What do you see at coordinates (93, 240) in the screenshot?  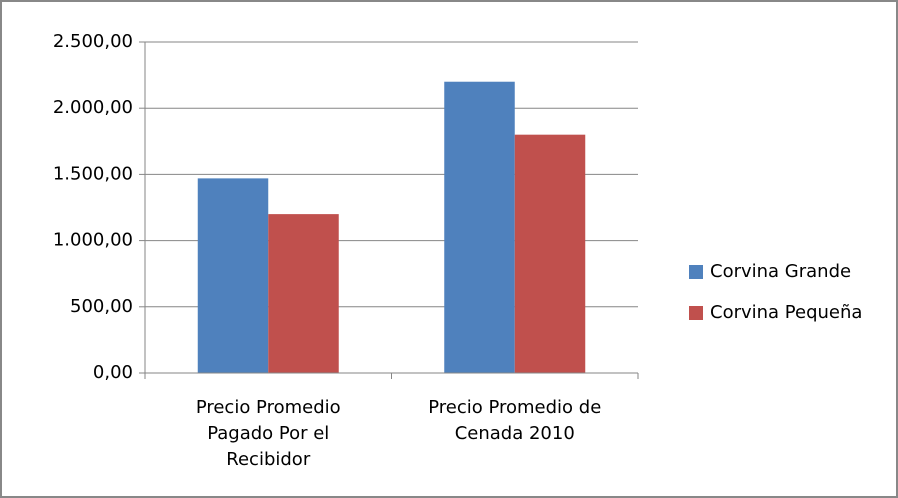 I see `y-tick-label: 1.000,00` at bounding box center [93, 240].